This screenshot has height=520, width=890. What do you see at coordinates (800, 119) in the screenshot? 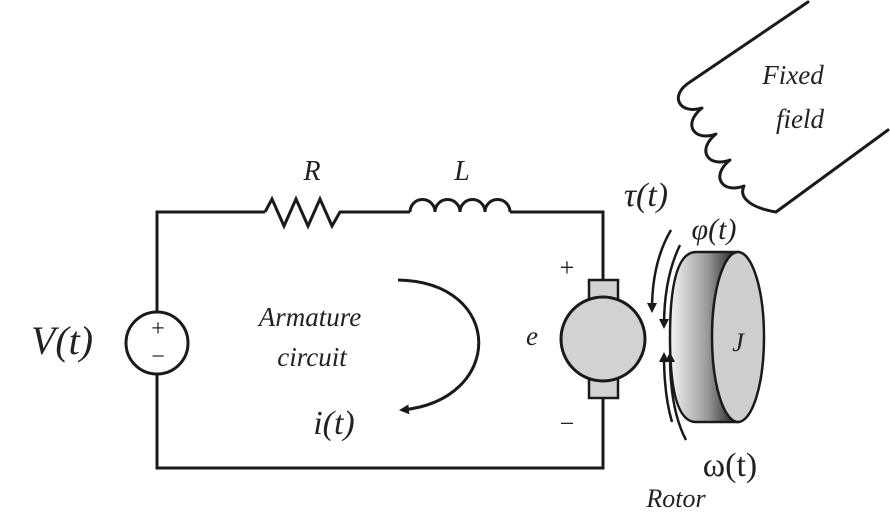
I see `fixed-field-label-line2: field` at bounding box center [800, 119].